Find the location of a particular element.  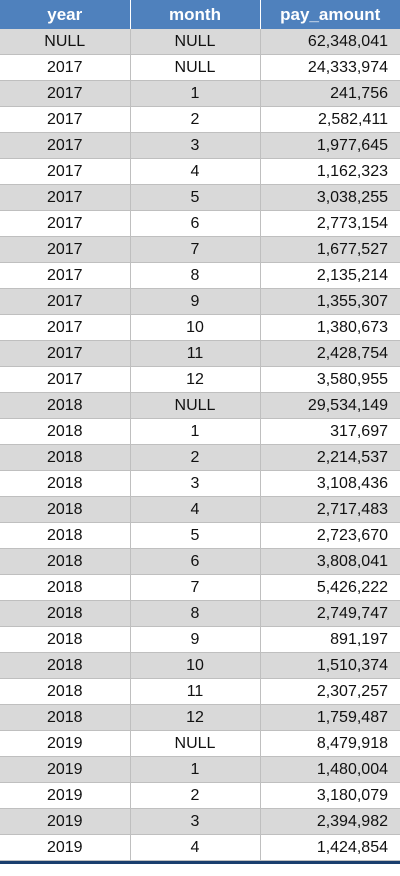

cell-pay-amount: 8,479,918 is located at coordinates (330, 743).